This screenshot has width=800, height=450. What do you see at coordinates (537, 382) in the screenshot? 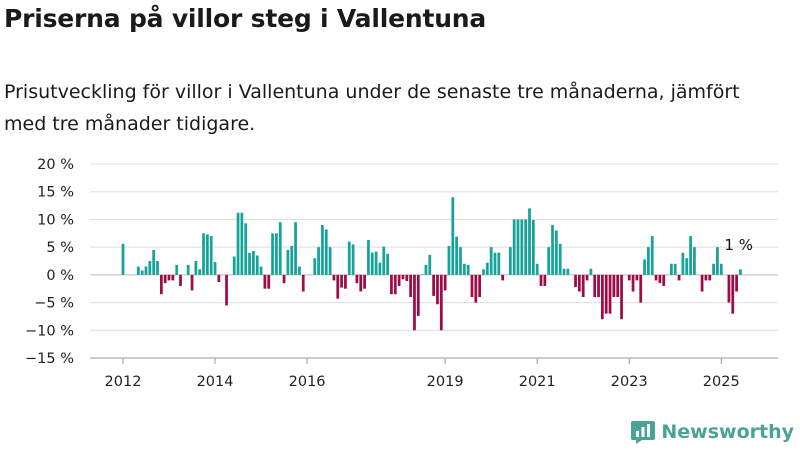
I see `x-tick-label: 2021` at bounding box center [537, 382].